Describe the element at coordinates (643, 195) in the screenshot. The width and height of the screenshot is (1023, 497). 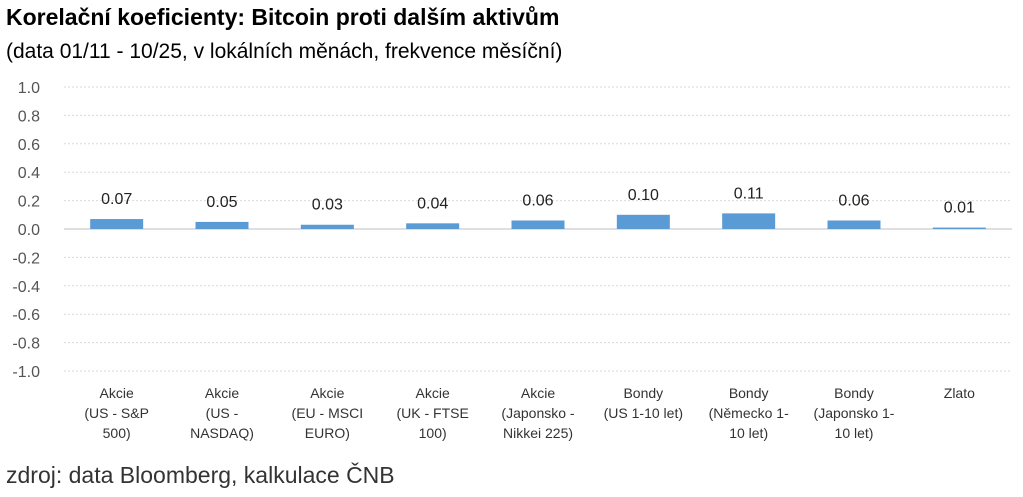
I see `value-label: 0.10` at that location.